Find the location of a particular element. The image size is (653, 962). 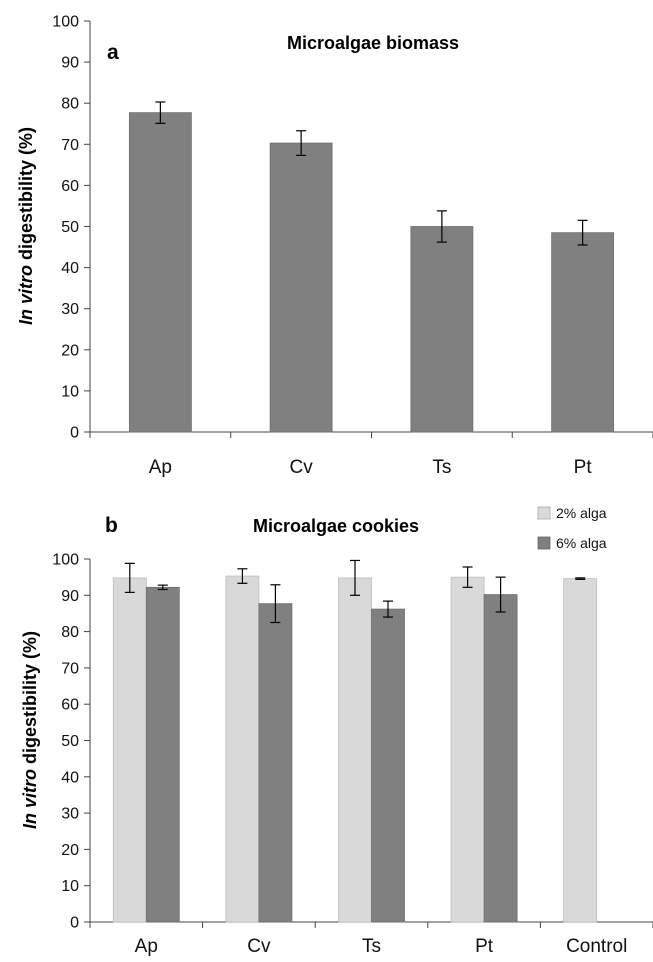

y-tick-label-b: 30 is located at coordinates (70, 814).